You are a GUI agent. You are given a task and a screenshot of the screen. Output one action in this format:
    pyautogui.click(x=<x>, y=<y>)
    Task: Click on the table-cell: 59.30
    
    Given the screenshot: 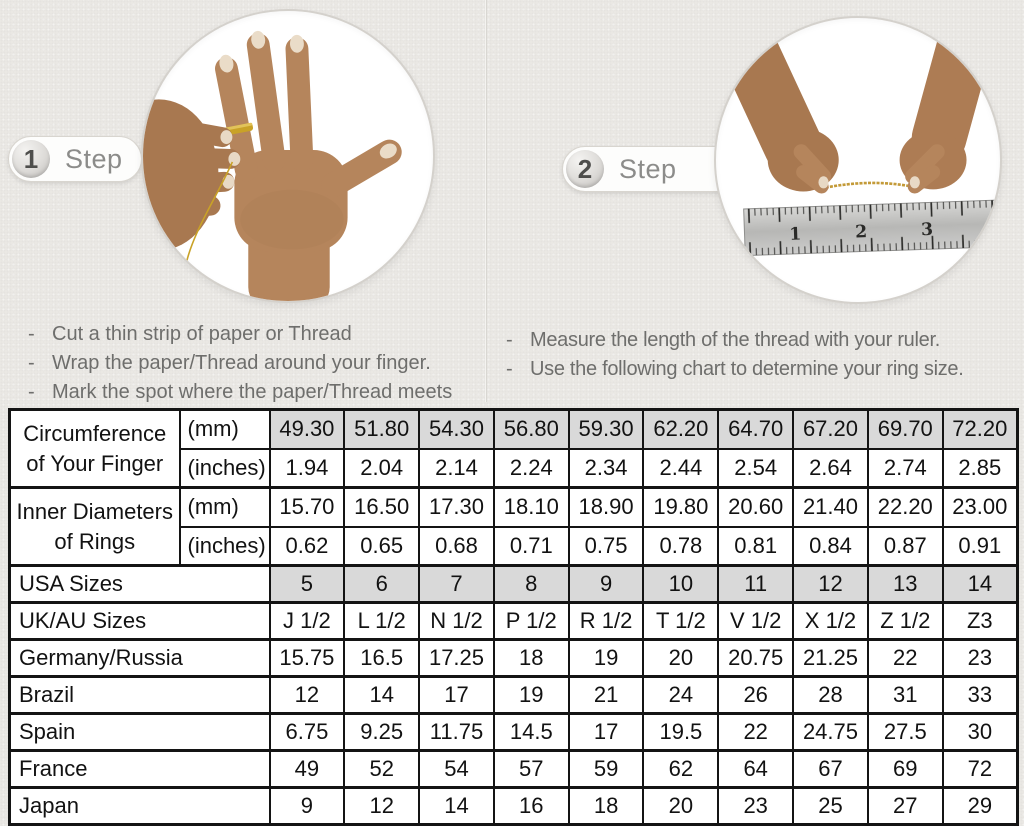 What is the action you would take?
    pyautogui.click(x=606, y=429)
    